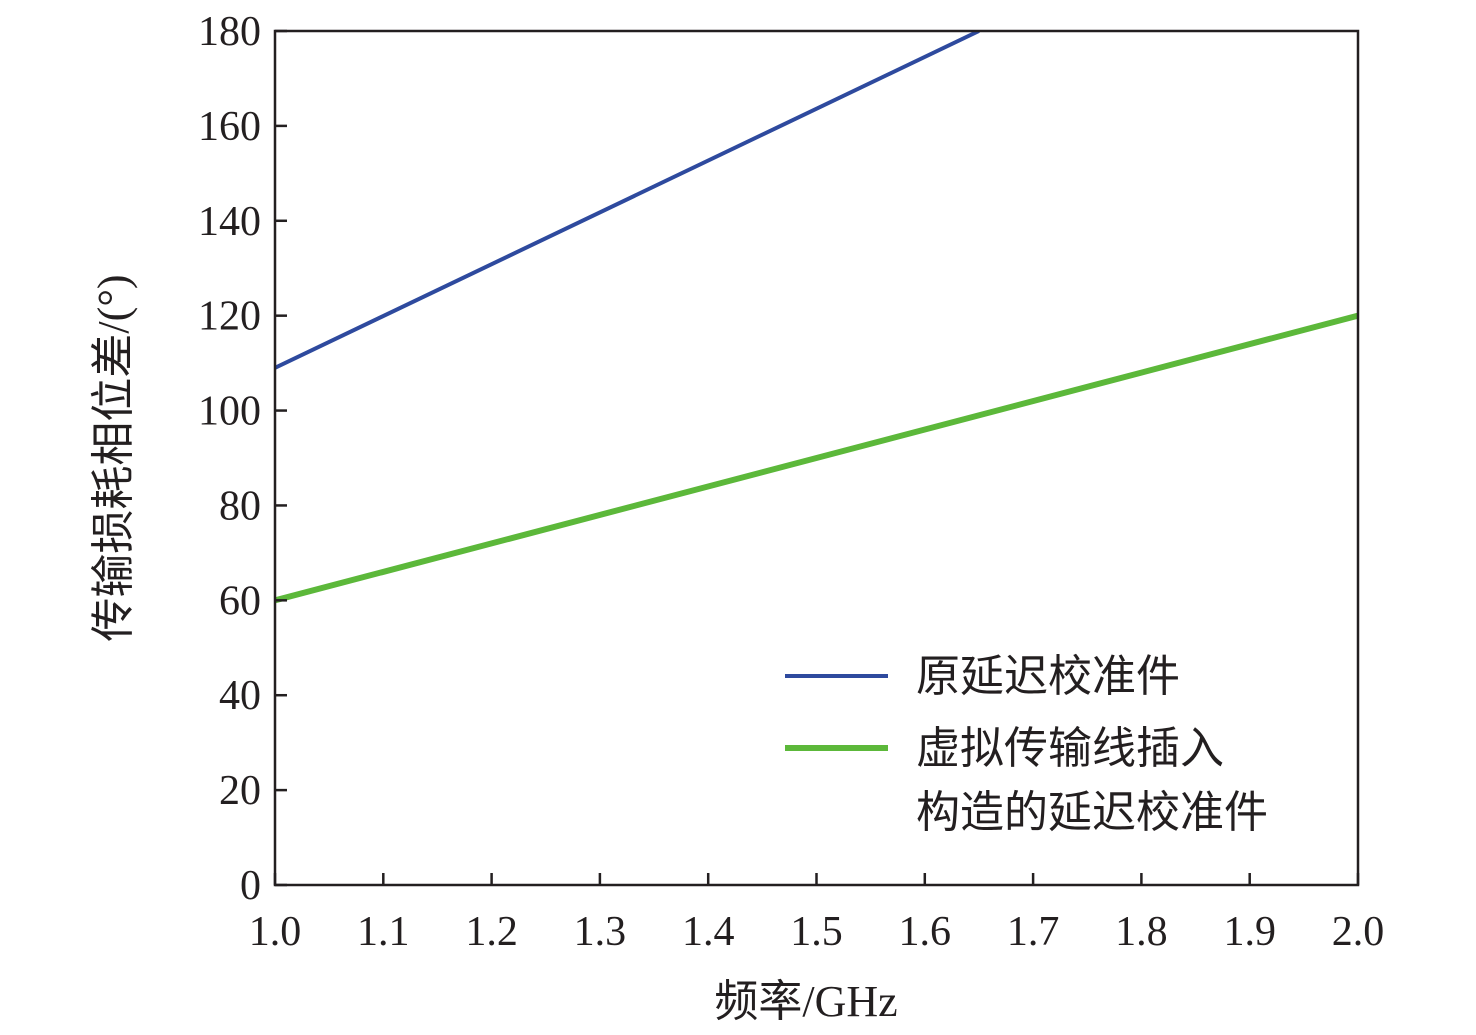  Describe the element at coordinates (240, 601) in the screenshot. I see `y-tick-label: 60` at that location.